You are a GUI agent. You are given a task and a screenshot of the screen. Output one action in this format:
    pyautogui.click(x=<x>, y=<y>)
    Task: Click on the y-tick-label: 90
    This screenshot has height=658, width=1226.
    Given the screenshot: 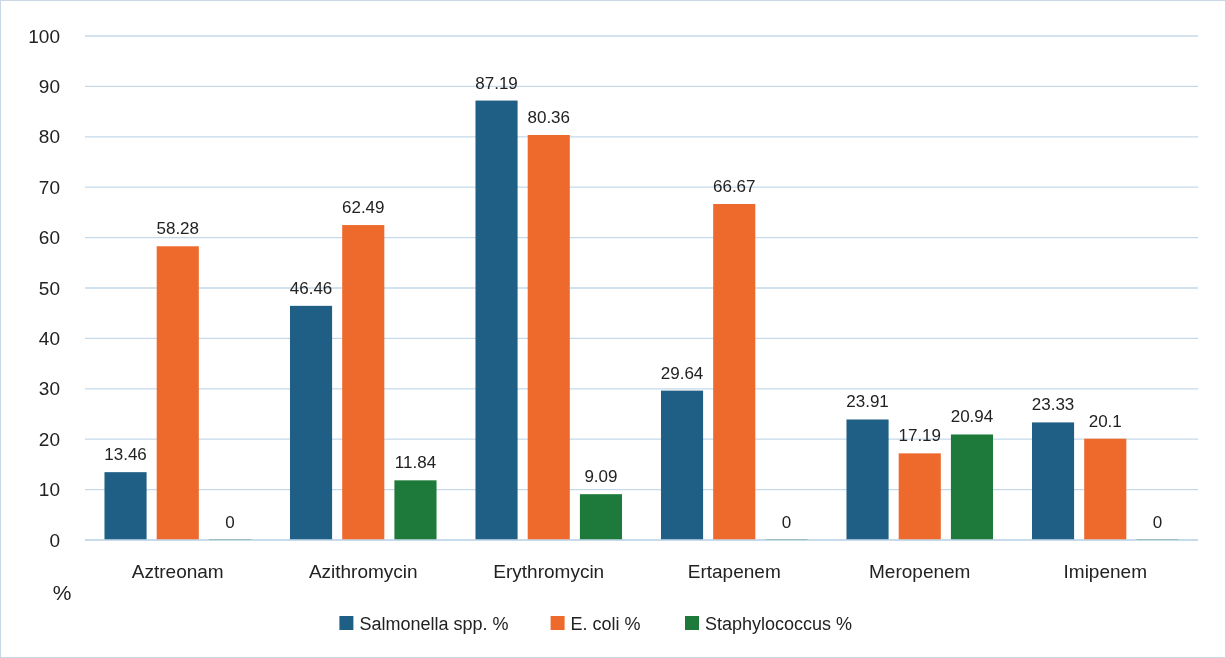 What is the action you would take?
    pyautogui.click(x=49, y=87)
    